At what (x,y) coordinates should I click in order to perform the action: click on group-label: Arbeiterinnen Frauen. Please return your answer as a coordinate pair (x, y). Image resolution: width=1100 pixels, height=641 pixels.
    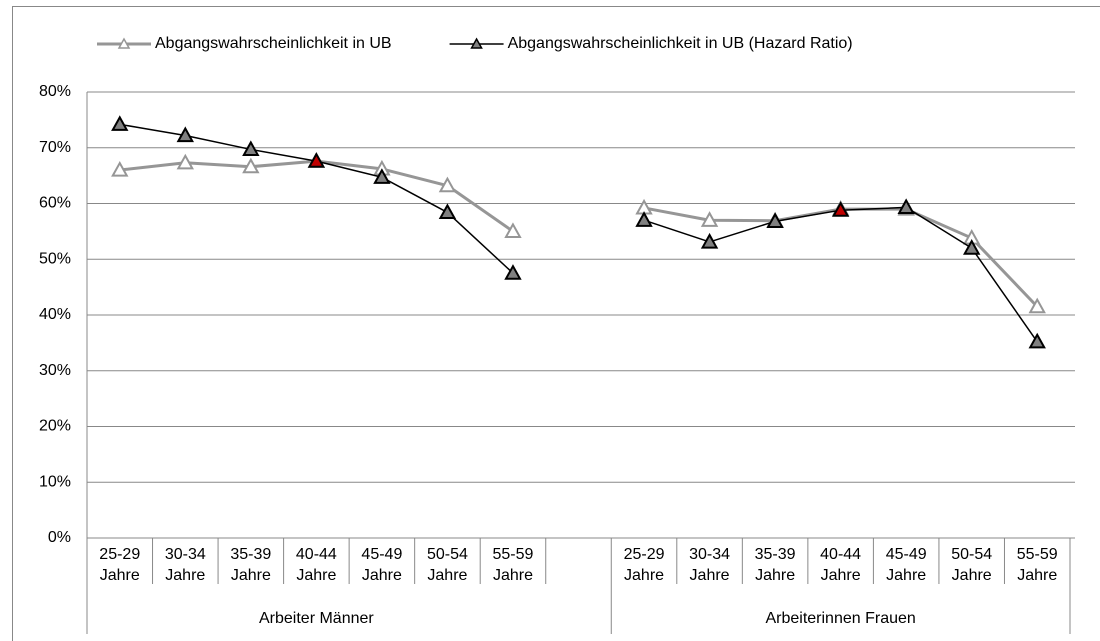
    Looking at the image, I should click on (840, 618).